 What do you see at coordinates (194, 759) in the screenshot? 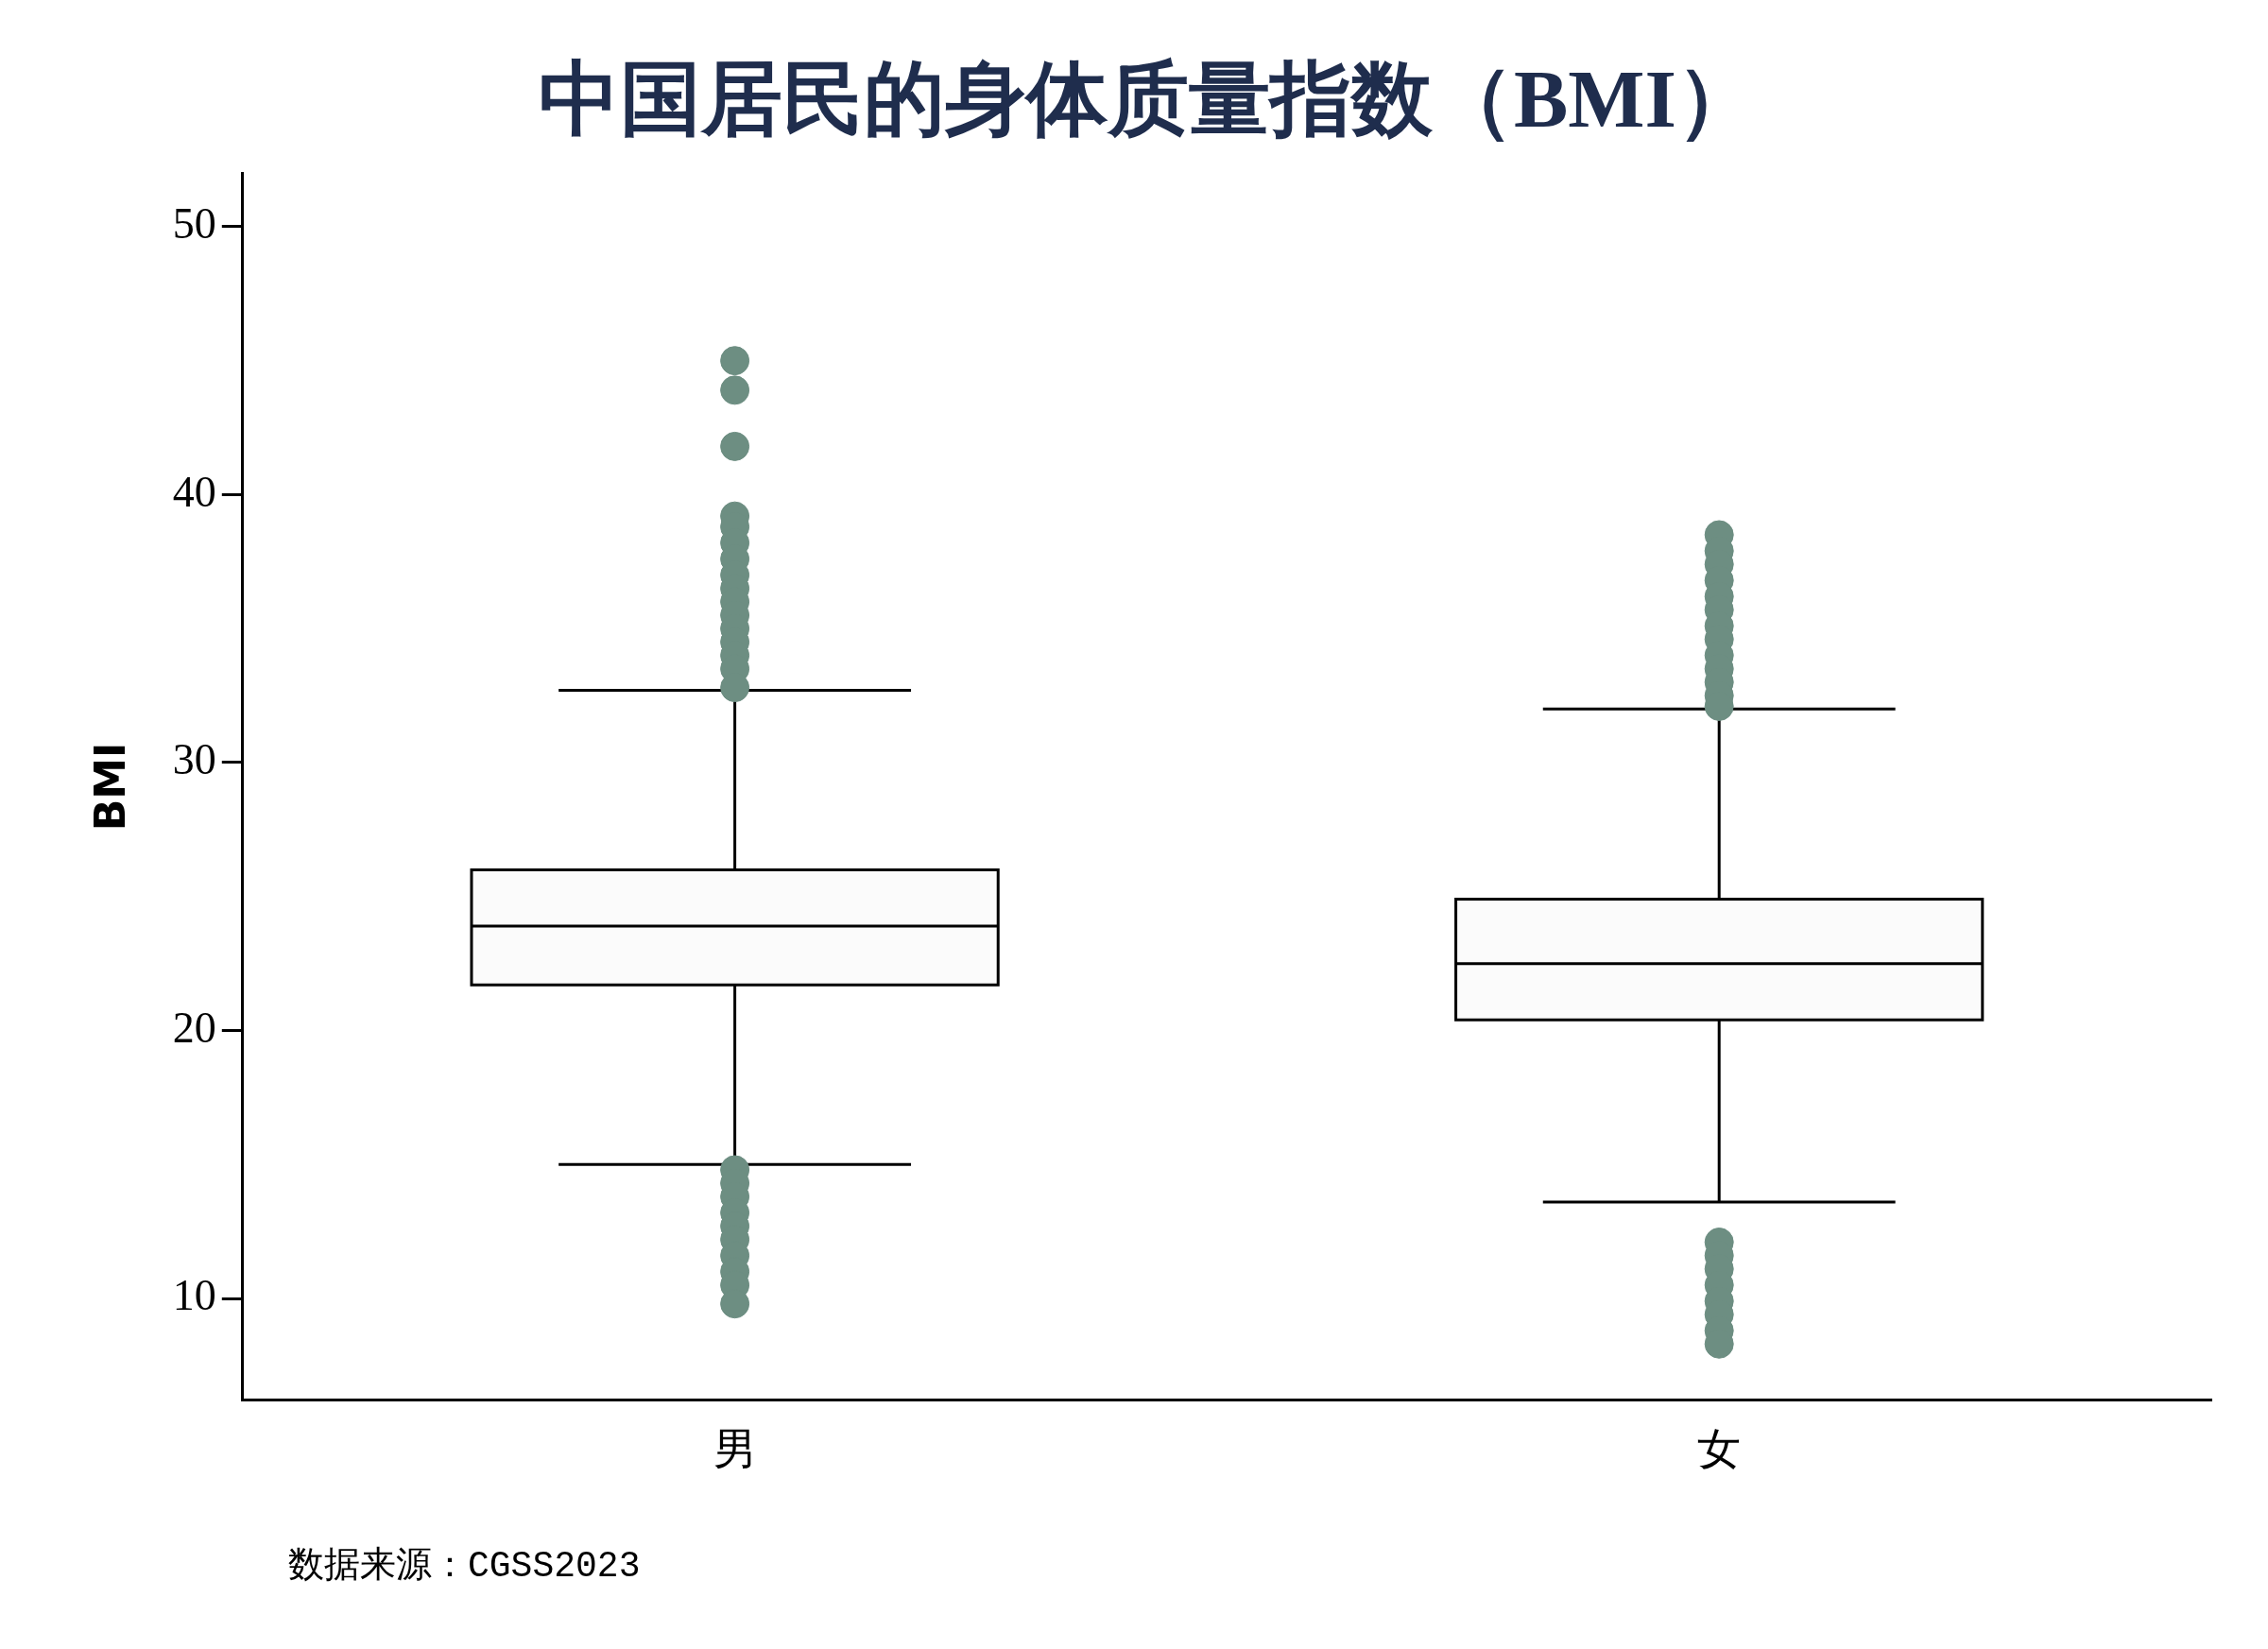
I see `y-tick-label: 30` at bounding box center [194, 759].